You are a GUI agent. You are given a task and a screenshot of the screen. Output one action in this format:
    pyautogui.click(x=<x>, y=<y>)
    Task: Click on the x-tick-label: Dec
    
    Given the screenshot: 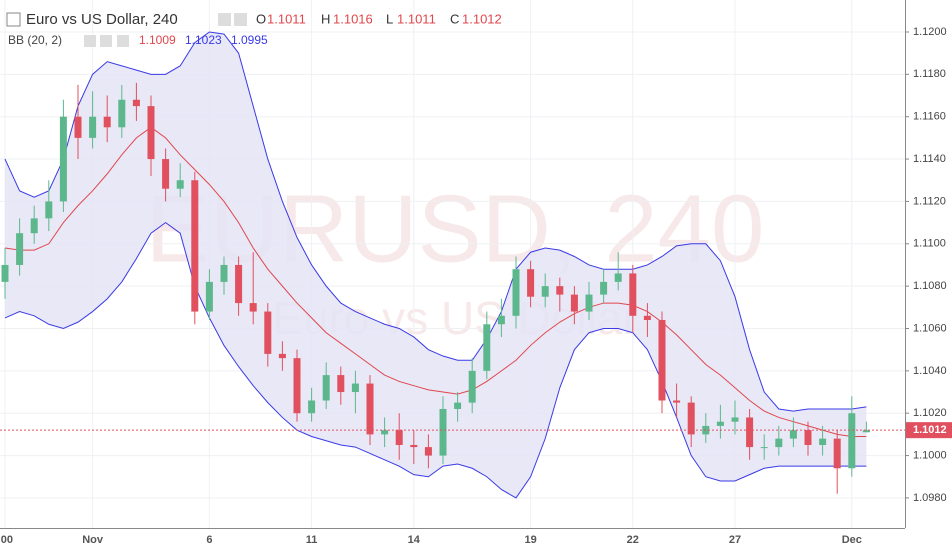 What is the action you would take?
    pyautogui.click(x=852, y=540)
    